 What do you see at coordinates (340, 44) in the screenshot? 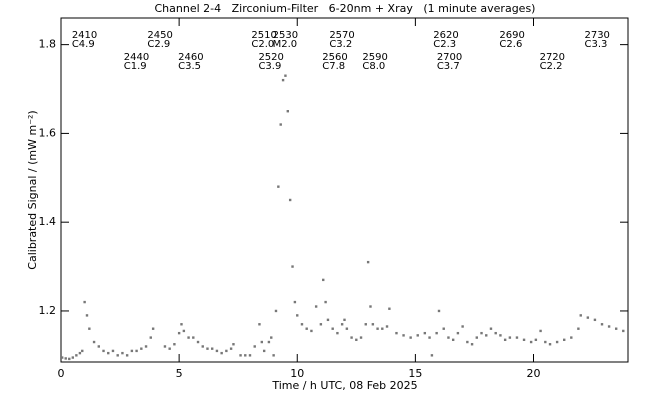
I see `flare-class: C3.2` at bounding box center [340, 44].